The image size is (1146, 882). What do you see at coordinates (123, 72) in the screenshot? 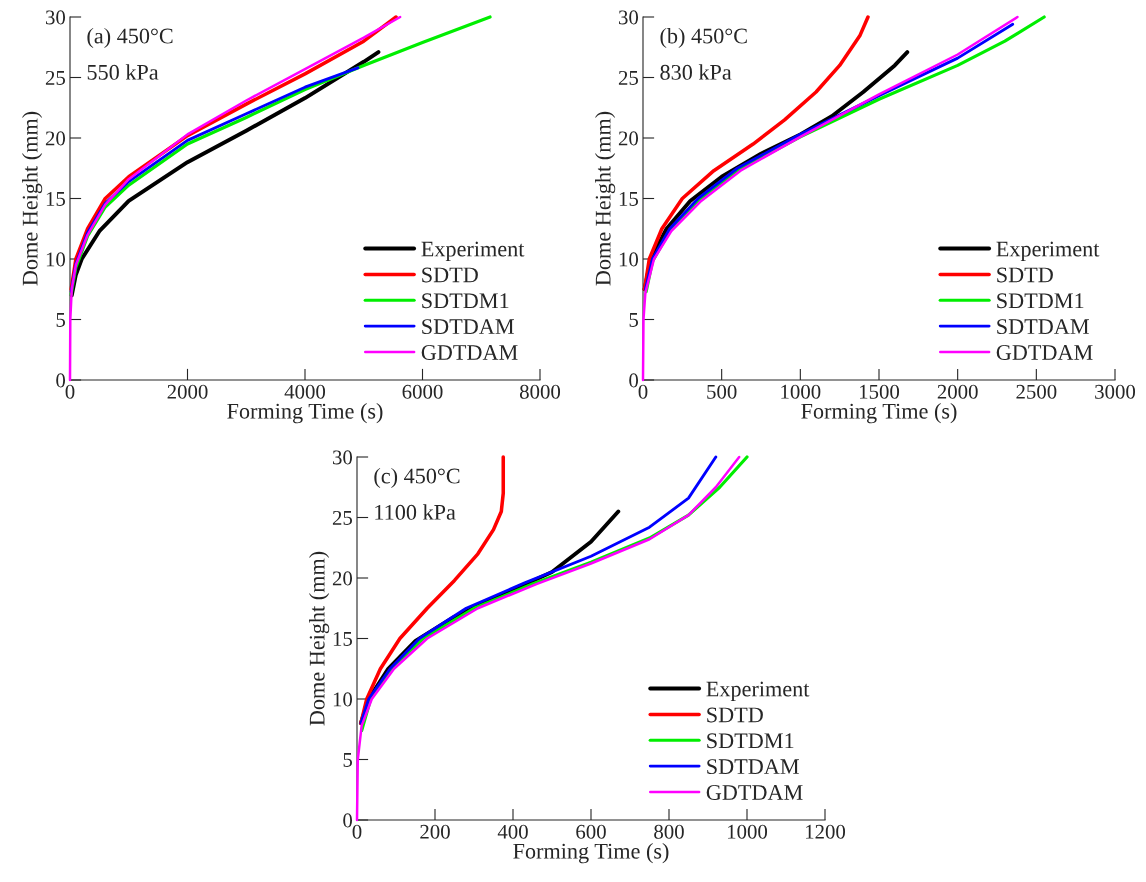
I see `annotation: 550 kPa` at bounding box center [123, 72].